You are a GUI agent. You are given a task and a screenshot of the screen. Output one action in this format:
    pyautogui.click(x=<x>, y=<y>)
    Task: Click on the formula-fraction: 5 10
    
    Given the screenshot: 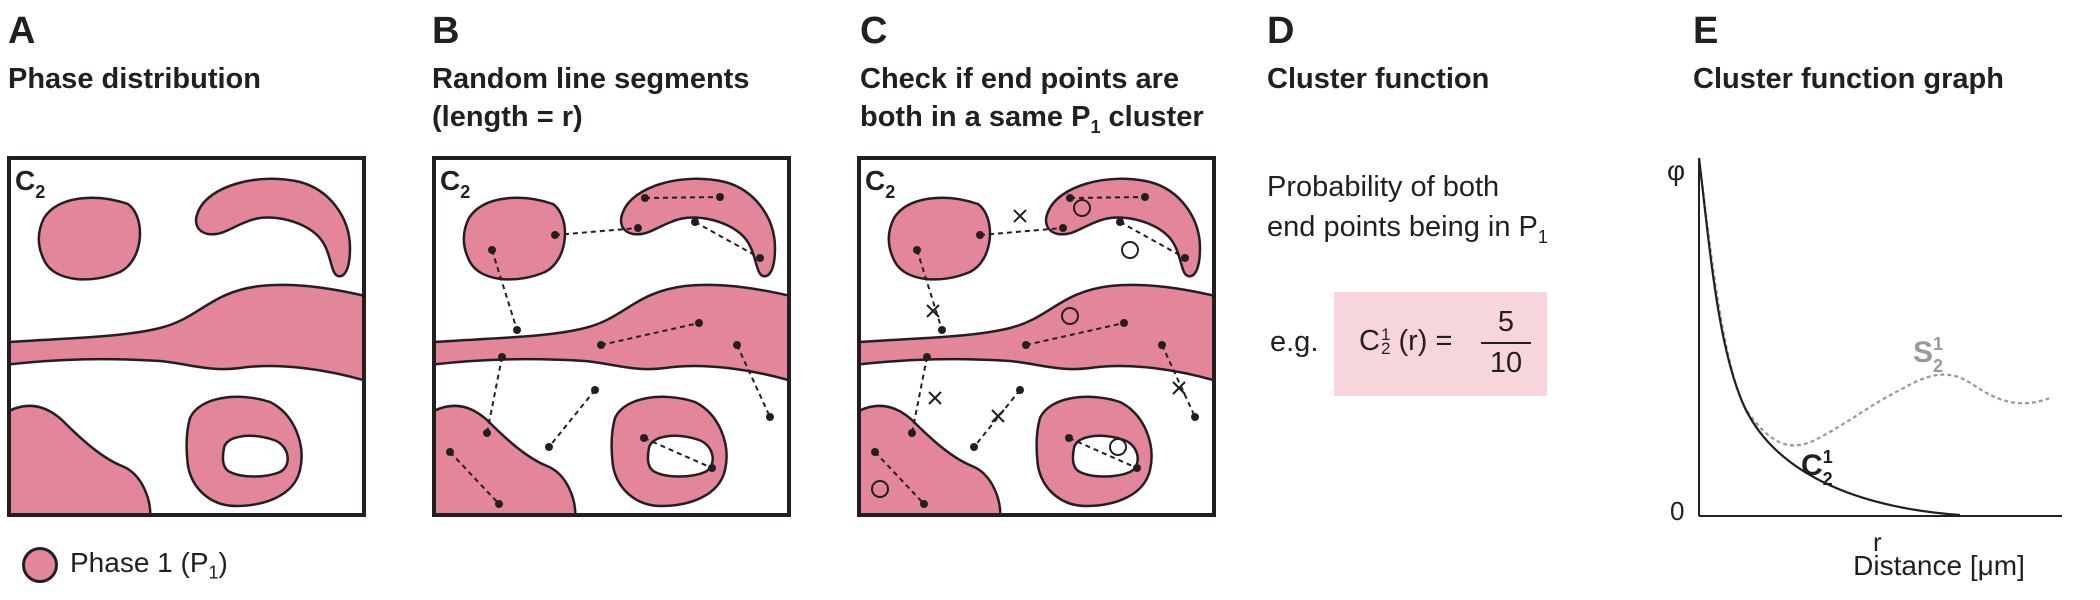 What is the action you would take?
    pyautogui.click(x=1506, y=343)
    